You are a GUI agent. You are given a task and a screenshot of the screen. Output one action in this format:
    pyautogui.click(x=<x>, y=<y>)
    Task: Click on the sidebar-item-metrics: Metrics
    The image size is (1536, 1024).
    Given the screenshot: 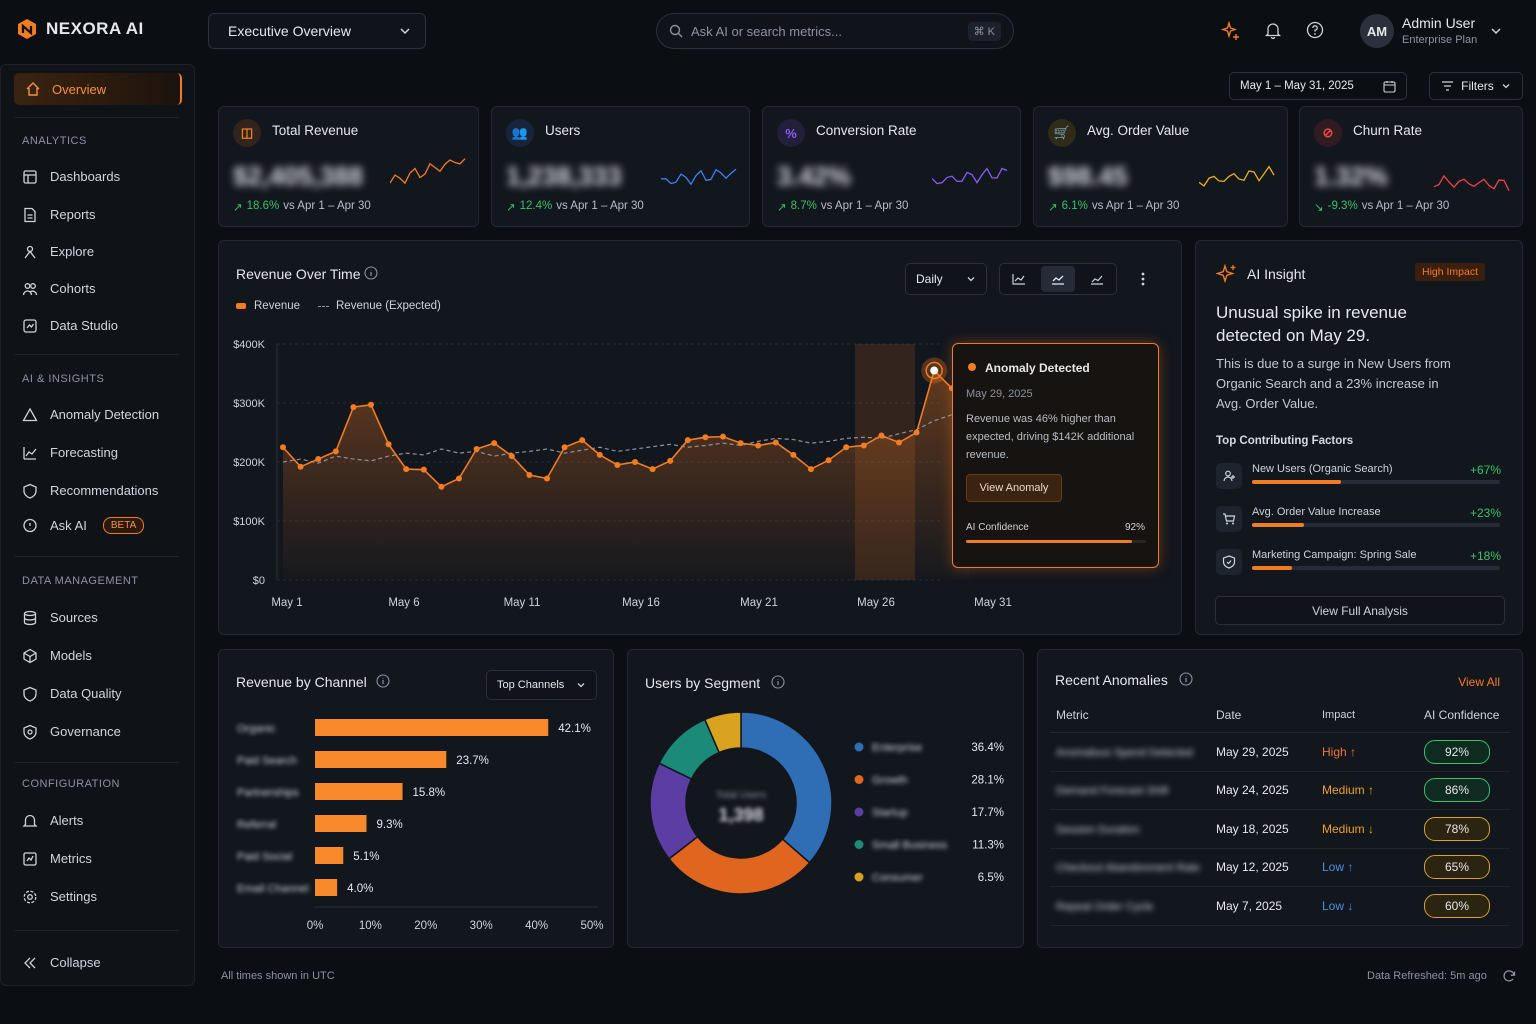 What is the action you would take?
    pyautogui.click(x=57, y=858)
    